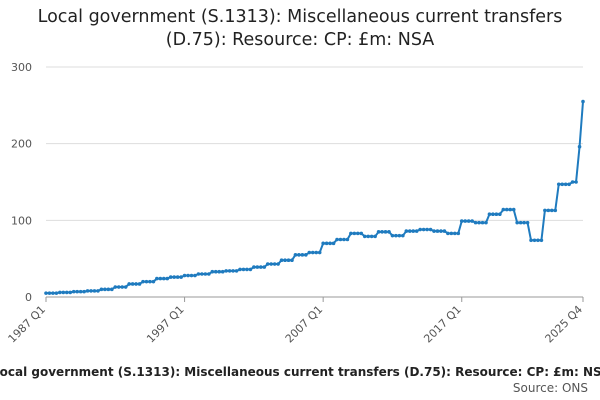 This screenshot has width=600, height=400. Describe the element at coordinates (21, 144) in the screenshot. I see `y-tick-label-200: 200` at that location.